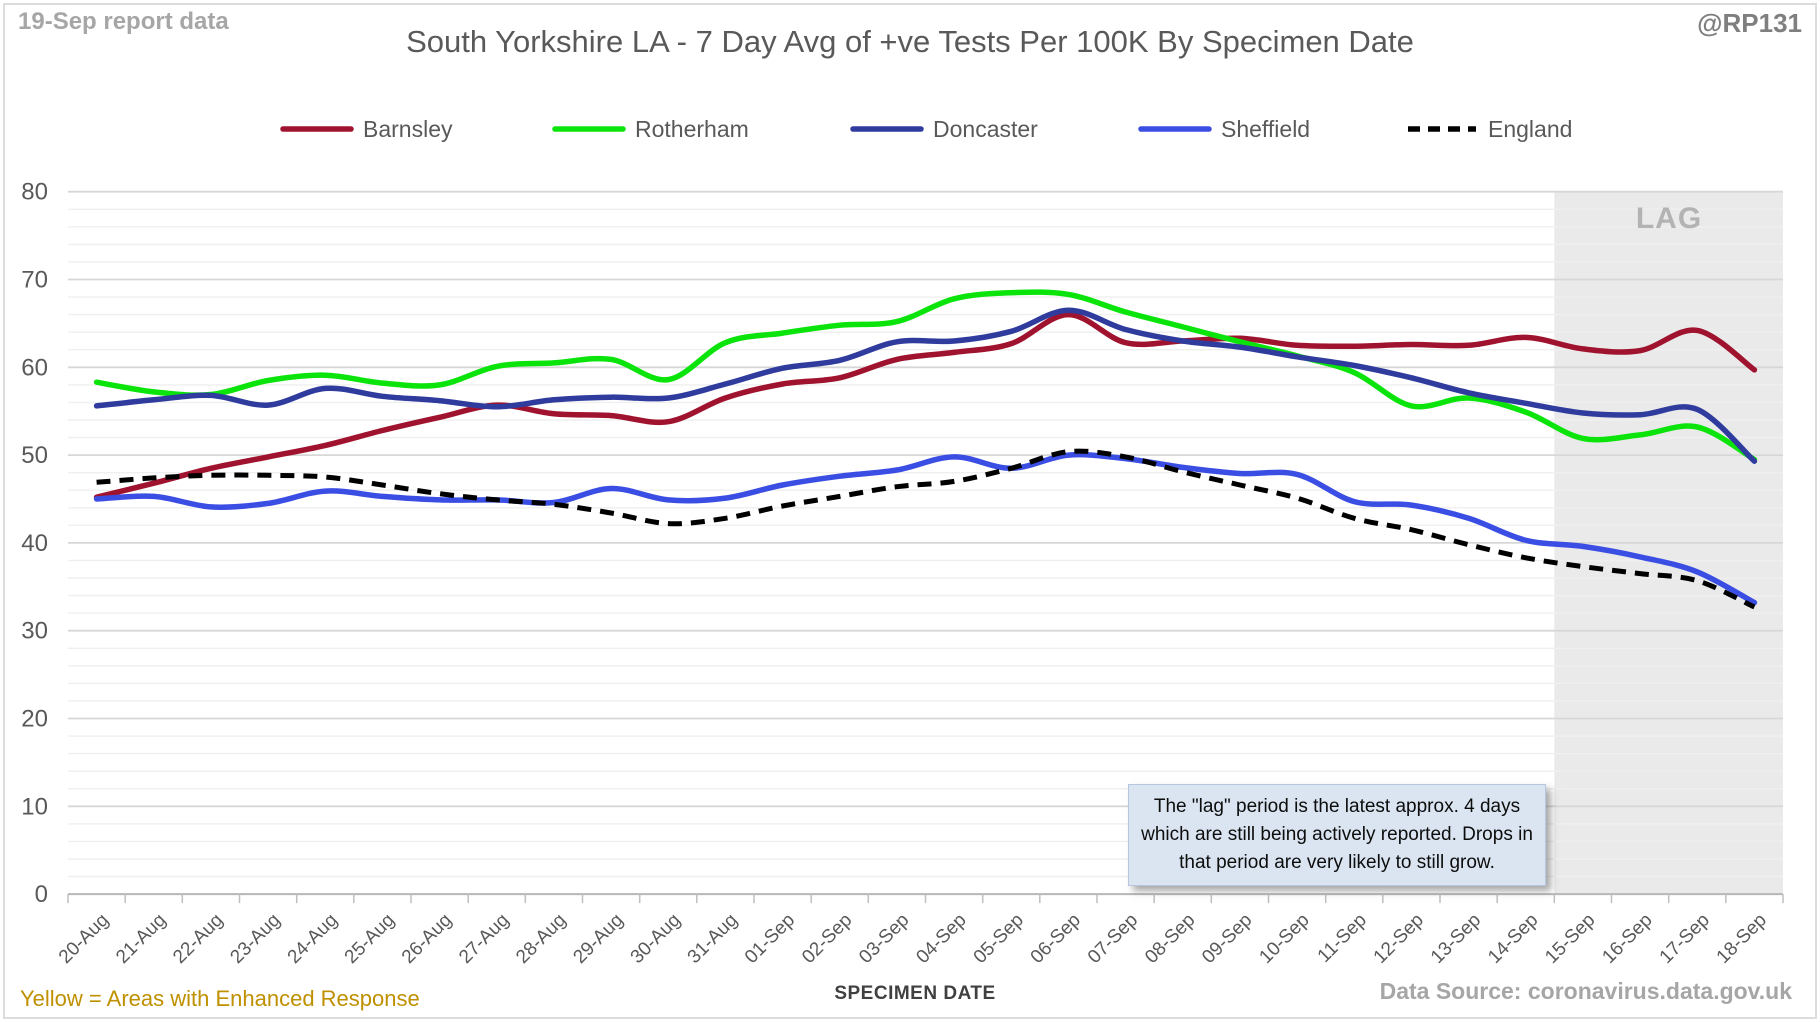  What do you see at coordinates (1570, 939) in the screenshot?
I see `x-tick-label: 15-Sep` at bounding box center [1570, 939].